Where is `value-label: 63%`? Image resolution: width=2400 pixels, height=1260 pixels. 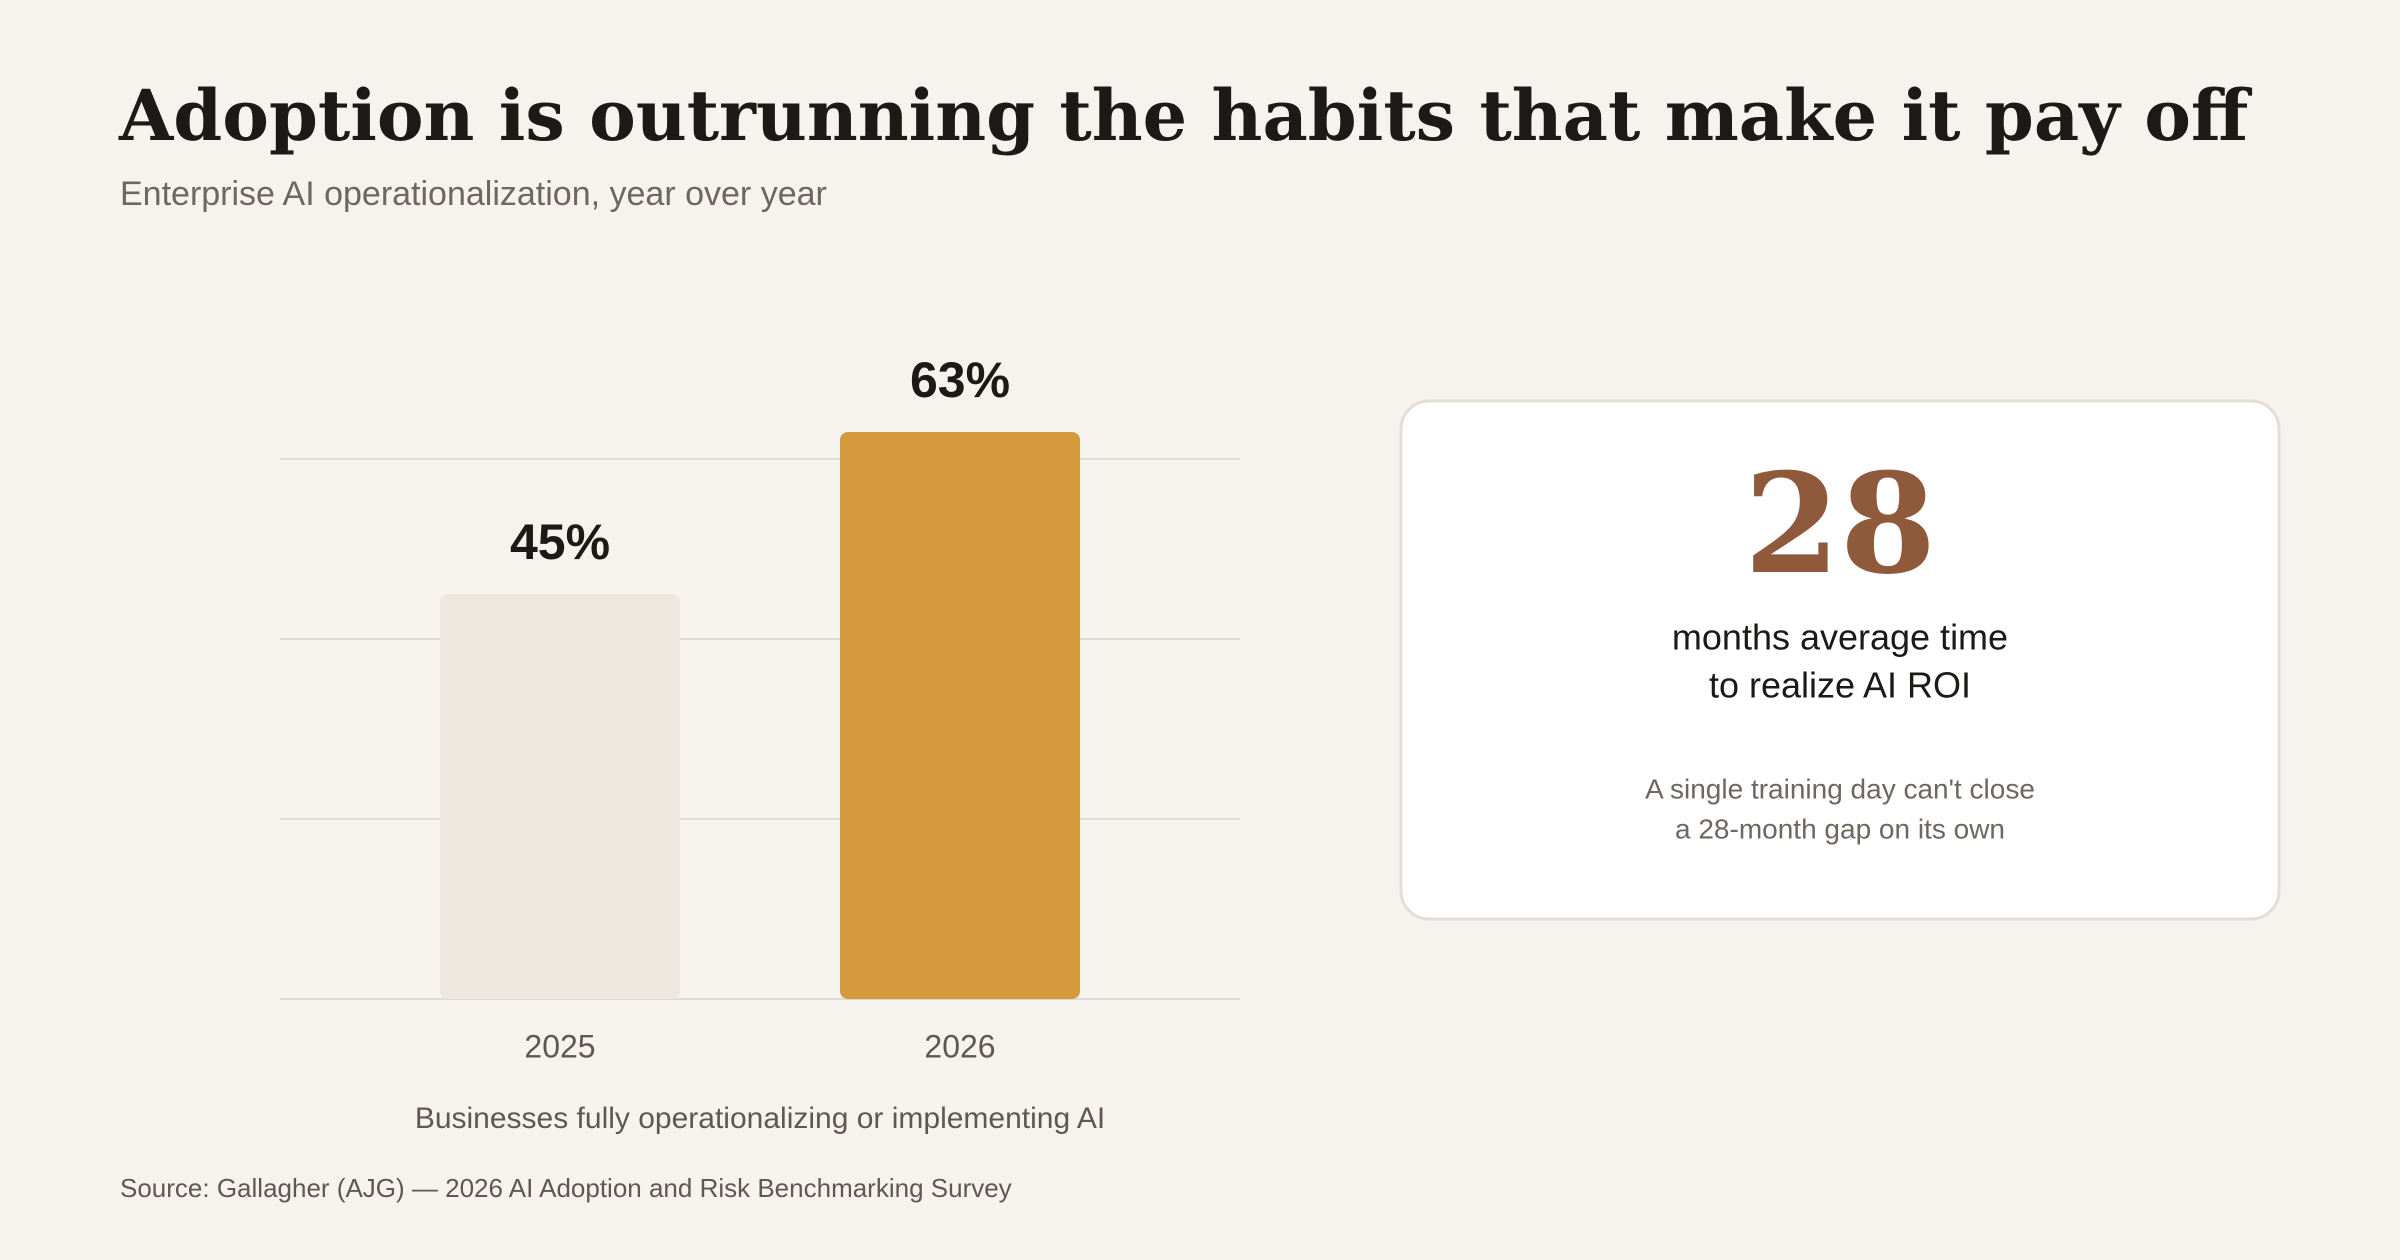
value-label: 63% is located at coordinates (960, 380).